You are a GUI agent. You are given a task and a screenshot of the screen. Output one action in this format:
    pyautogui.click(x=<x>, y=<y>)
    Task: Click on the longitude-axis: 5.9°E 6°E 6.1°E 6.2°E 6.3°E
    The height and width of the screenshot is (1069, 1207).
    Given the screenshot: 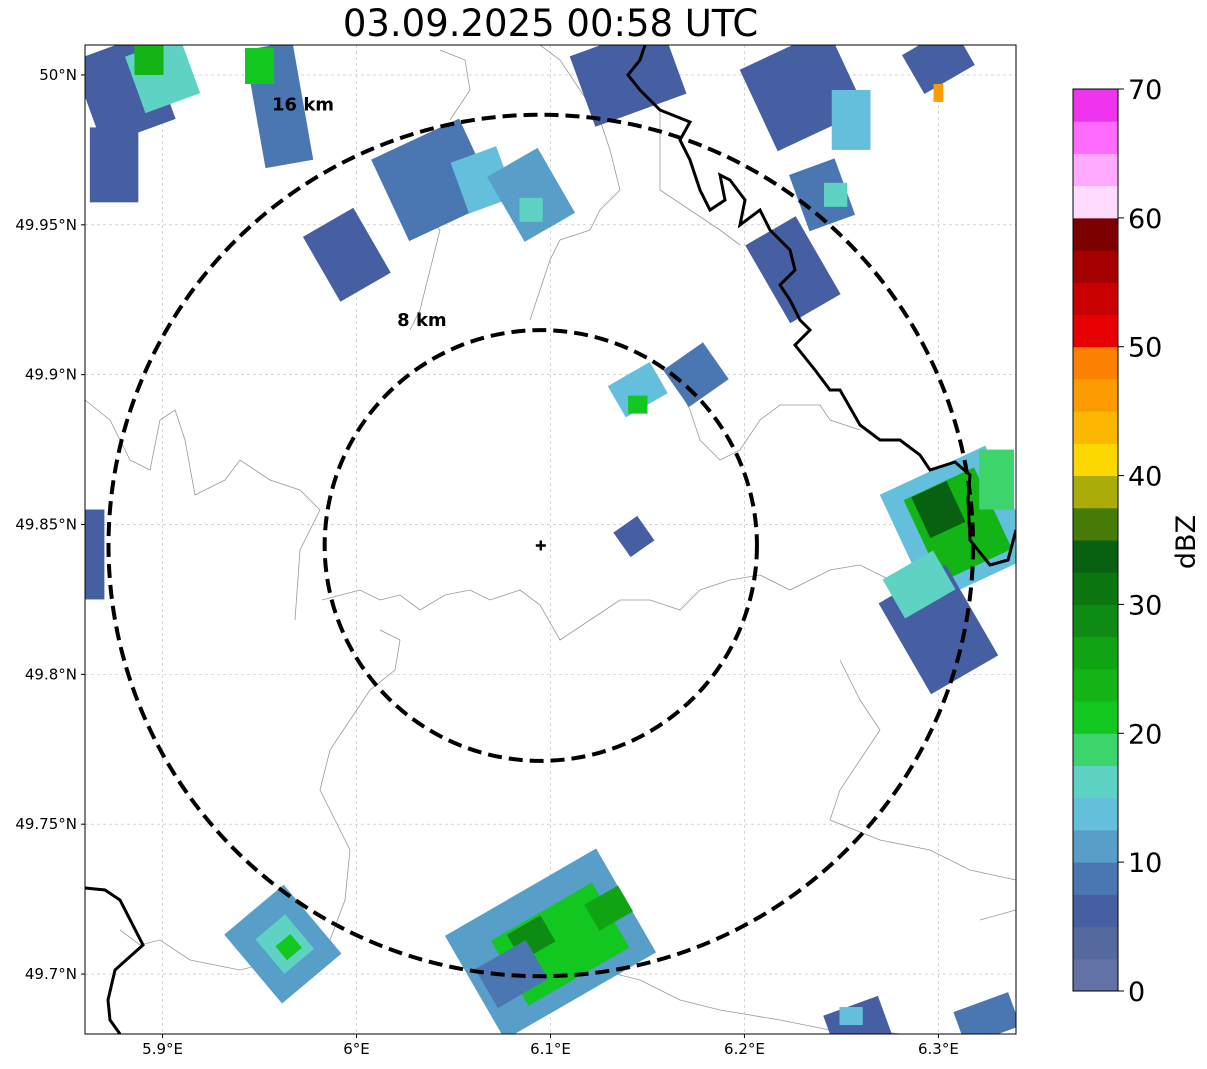 What is the action you would take?
    pyautogui.click(x=550, y=1046)
    